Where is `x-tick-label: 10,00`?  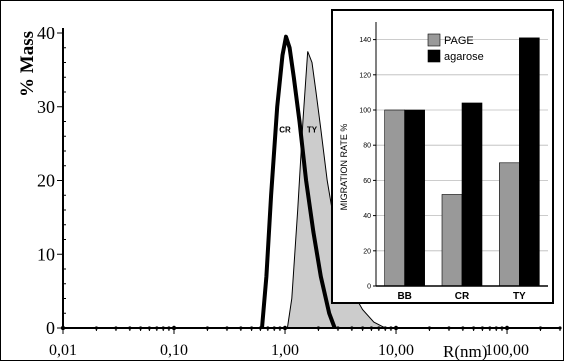 x-tick-label: 10,00 is located at coordinates (396, 350).